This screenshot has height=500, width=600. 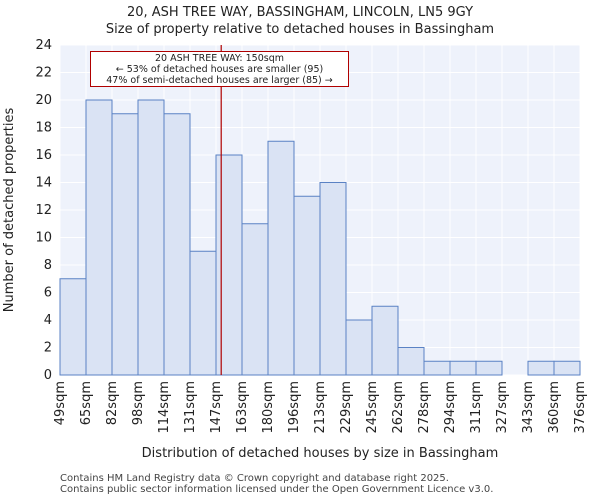 What do you see at coordinates (43, 100) in the screenshot?
I see `y-tick-label: 20` at bounding box center [43, 100].